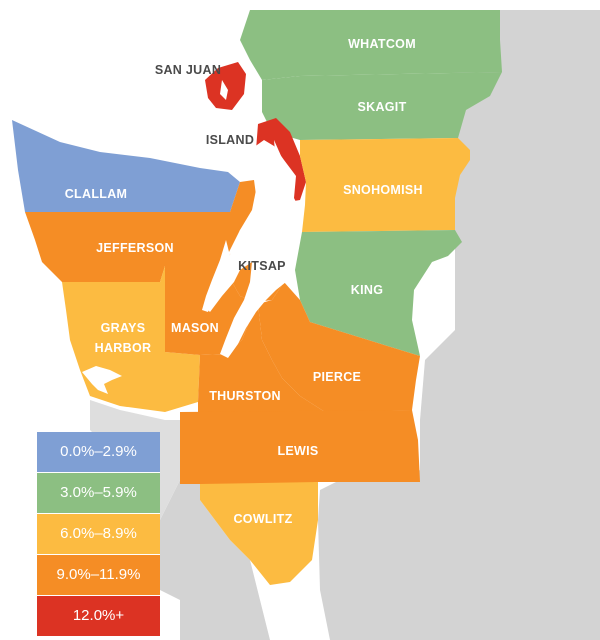 This screenshot has width=600, height=640. Describe the element at coordinates (230, 140) in the screenshot. I see `label-island: ISLAND` at that location.